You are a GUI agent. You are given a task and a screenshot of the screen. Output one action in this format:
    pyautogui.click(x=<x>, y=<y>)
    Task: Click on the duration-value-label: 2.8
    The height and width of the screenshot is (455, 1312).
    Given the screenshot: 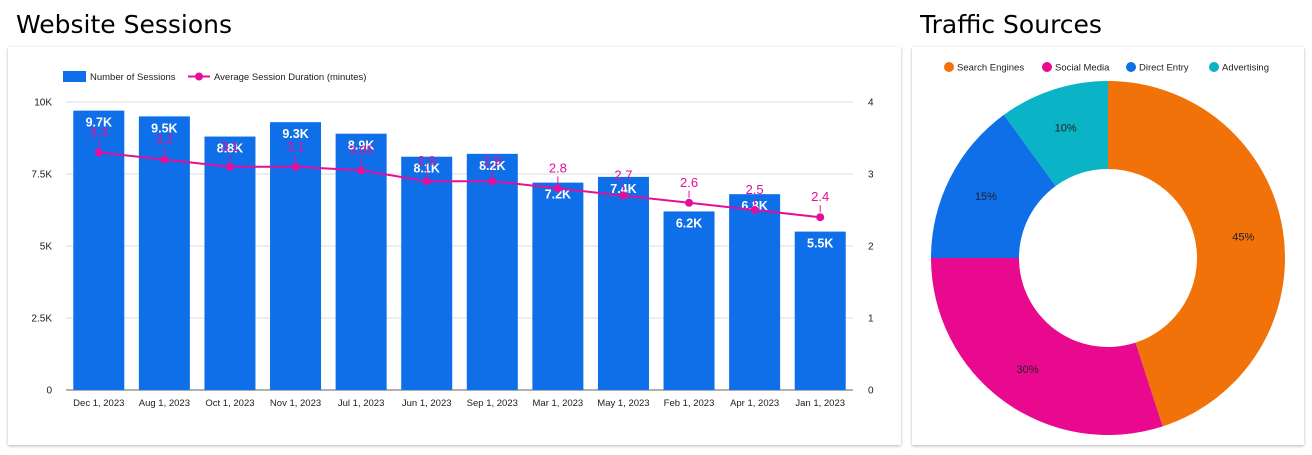 What is the action you would take?
    pyautogui.click(x=558, y=167)
    